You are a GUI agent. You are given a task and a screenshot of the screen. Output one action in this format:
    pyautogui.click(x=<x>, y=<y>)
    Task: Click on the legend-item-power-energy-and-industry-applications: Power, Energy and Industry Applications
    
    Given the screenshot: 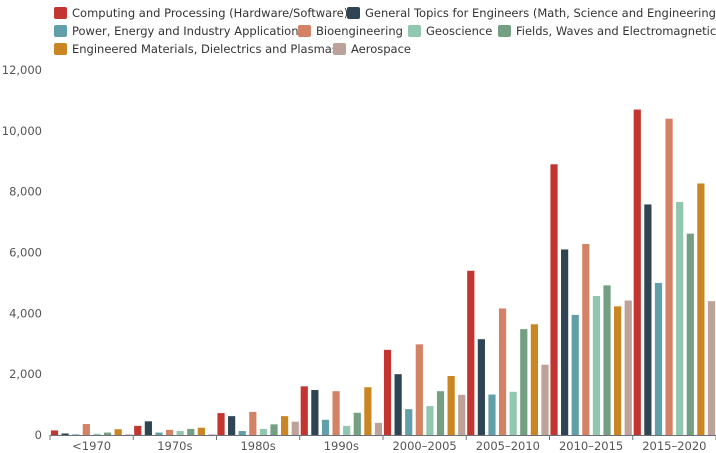 What is the action you would take?
    pyautogui.click(x=179, y=31)
    